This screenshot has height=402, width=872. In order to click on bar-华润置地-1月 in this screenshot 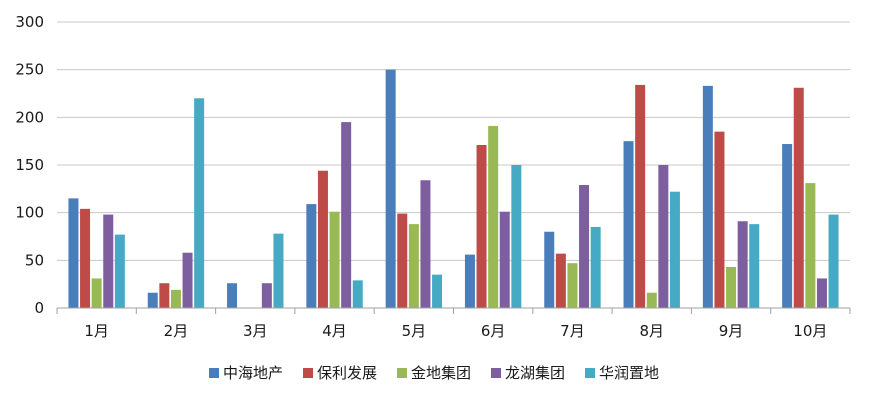, I will do `click(119, 271)`.